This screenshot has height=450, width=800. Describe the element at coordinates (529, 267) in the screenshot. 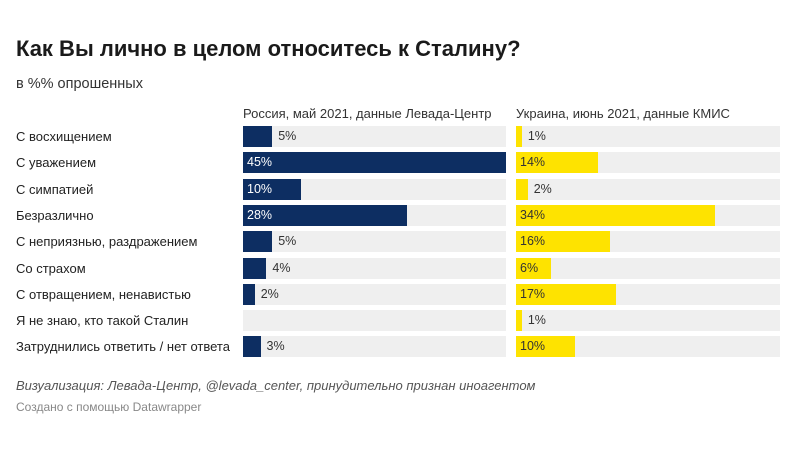

I see `value-label: 6%` at that location.